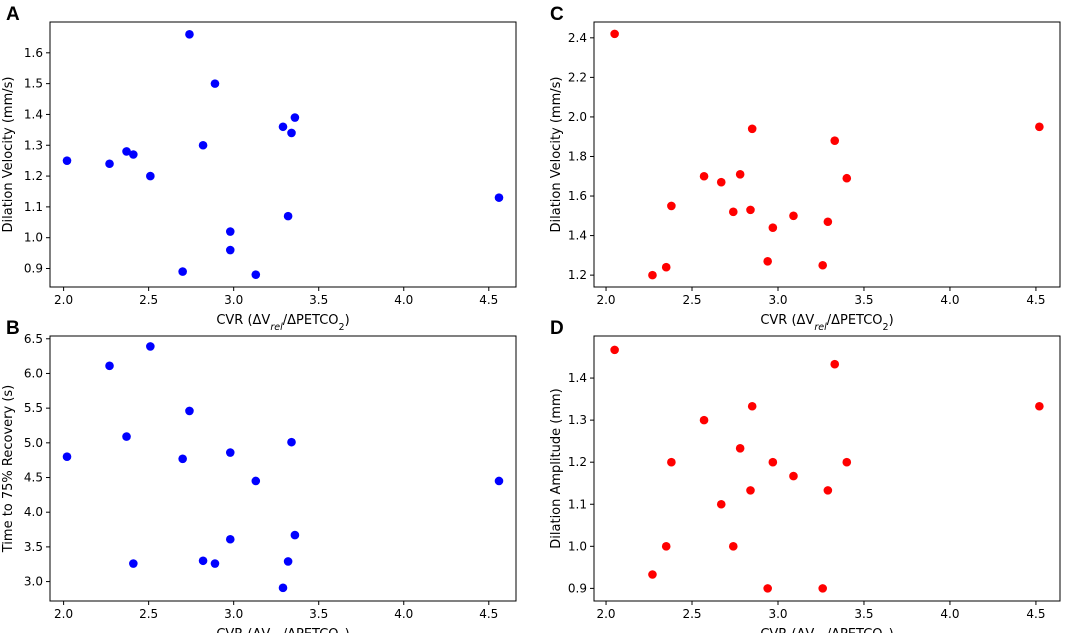 The image size is (1065, 633). I want to click on y-tick-label: 5.5, so click(33, 408).